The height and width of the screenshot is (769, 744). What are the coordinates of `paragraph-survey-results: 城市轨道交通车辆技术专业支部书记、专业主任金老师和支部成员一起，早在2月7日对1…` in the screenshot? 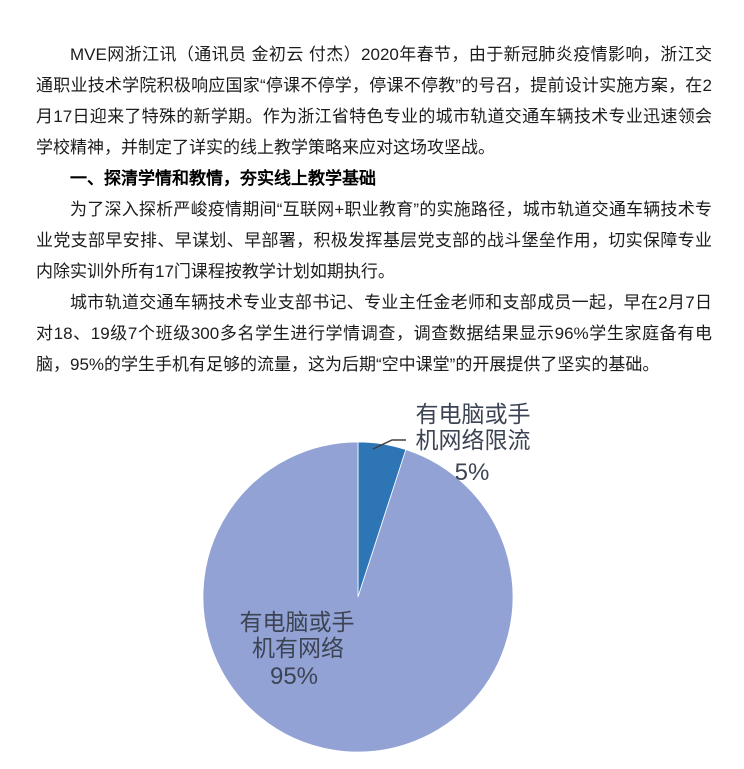 It's located at (374, 333).